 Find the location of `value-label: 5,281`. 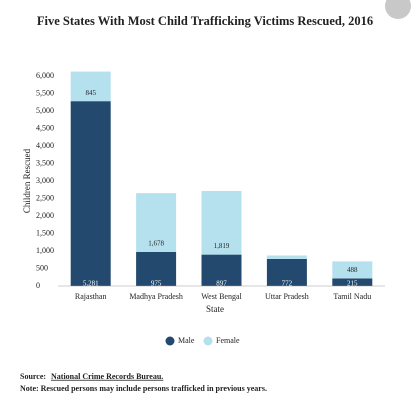

value-label: 5,281 is located at coordinates (91, 284).